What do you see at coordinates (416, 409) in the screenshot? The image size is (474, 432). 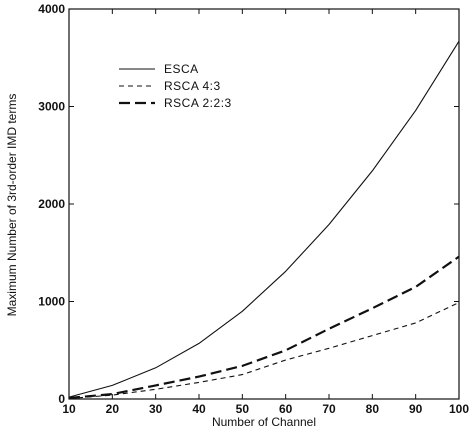 I see `x-tick-label: 90` at bounding box center [416, 409].